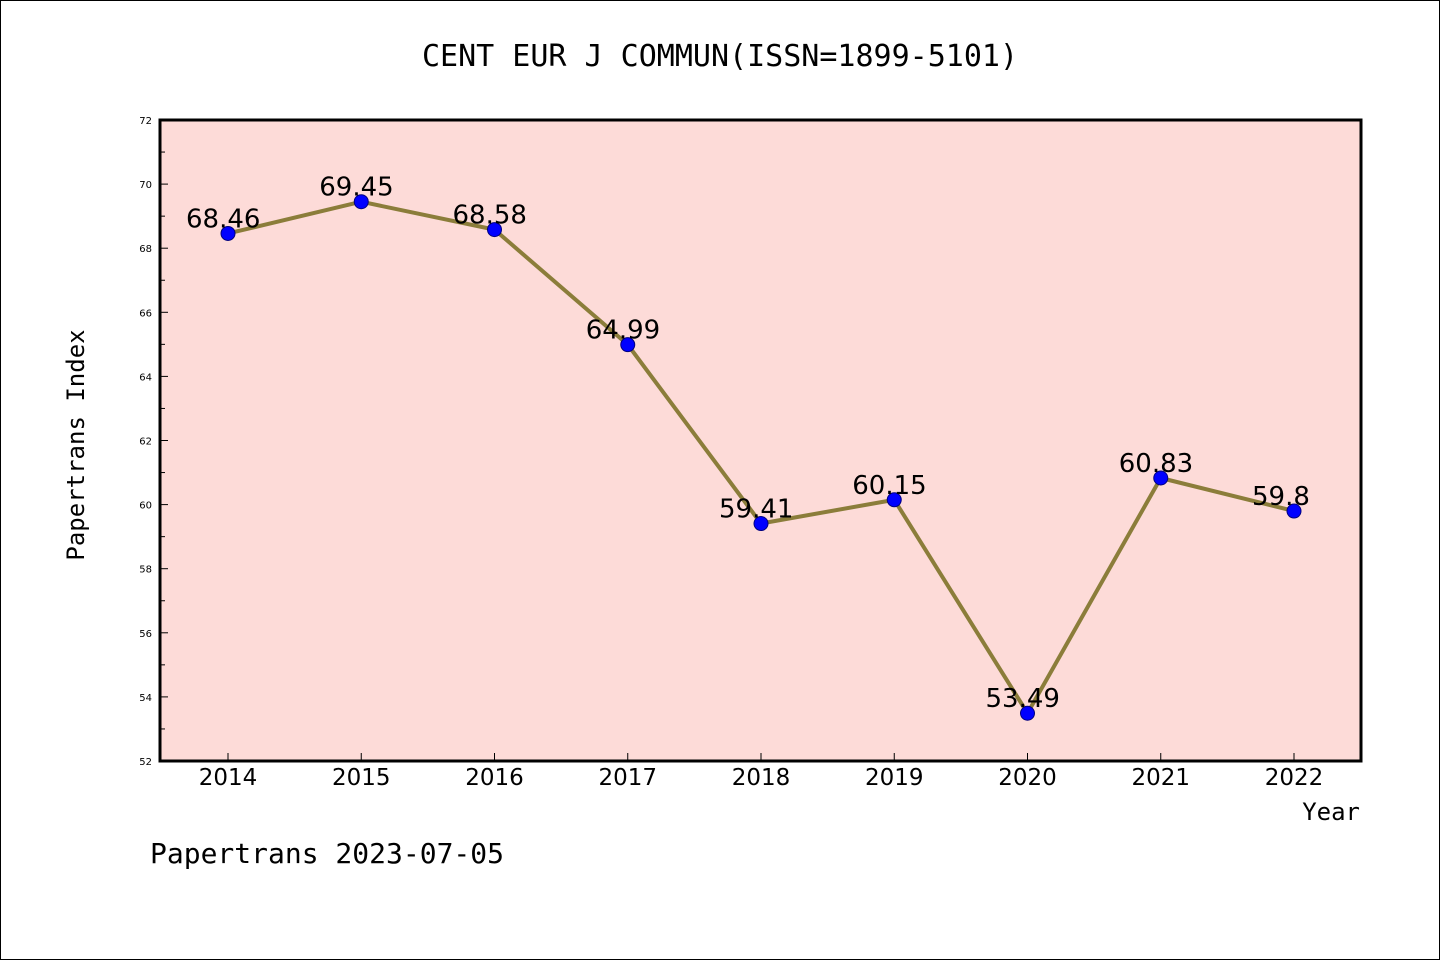 Image resolution: width=1440 pixels, height=960 pixels. I want to click on data-label: 59.41, so click(756, 510).